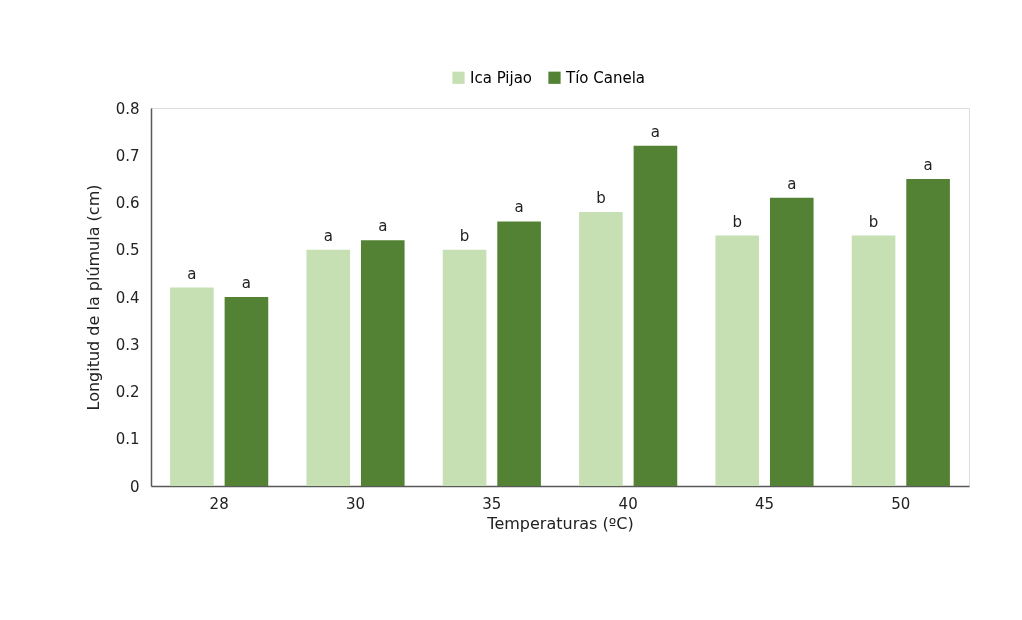  What do you see at coordinates (93, 297) in the screenshot?
I see `y-axis-title: Longitud de la plúmula (cm)` at bounding box center [93, 297].